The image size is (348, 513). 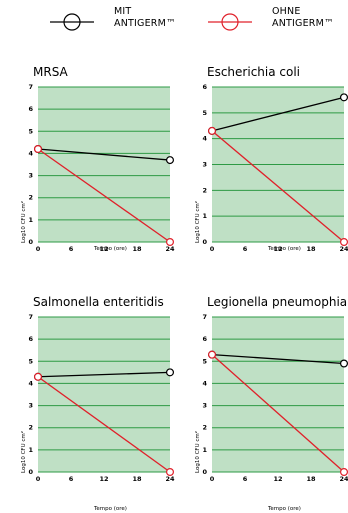 What do you see at coordinates (253, 72) in the screenshot?
I see `chart-title: Escherichia coli` at bounding box center [253, 72].